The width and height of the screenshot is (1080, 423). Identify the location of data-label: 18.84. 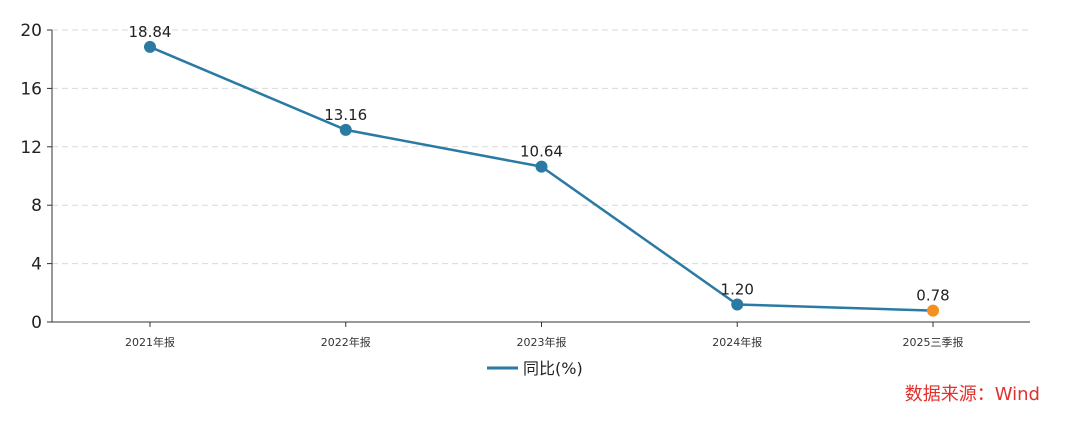
(150, 32).